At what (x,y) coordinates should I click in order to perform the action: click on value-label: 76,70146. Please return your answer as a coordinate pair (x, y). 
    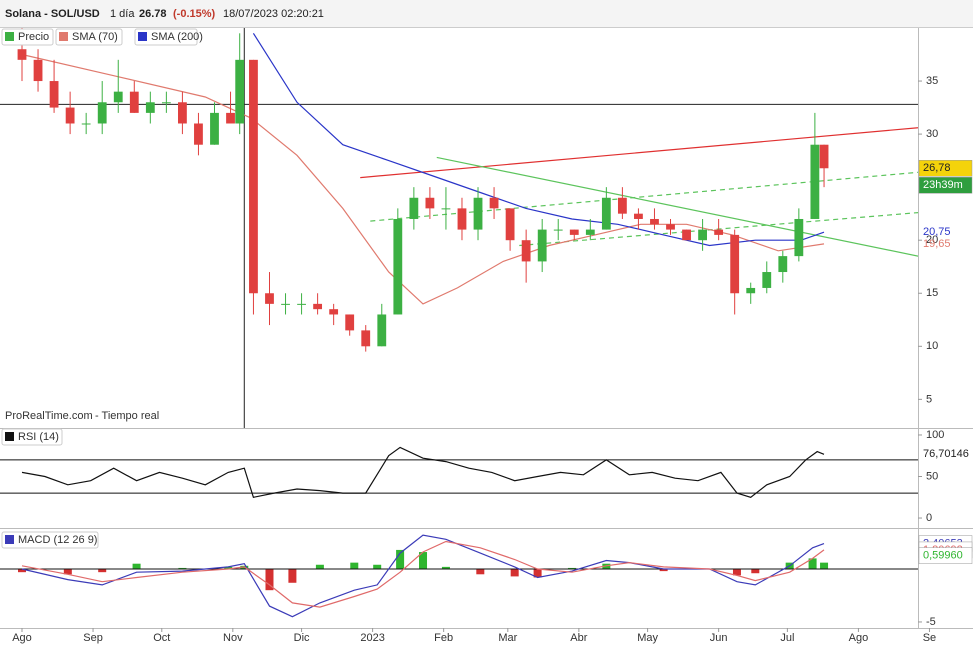
    Looking at the image, I should click on (946, 454).